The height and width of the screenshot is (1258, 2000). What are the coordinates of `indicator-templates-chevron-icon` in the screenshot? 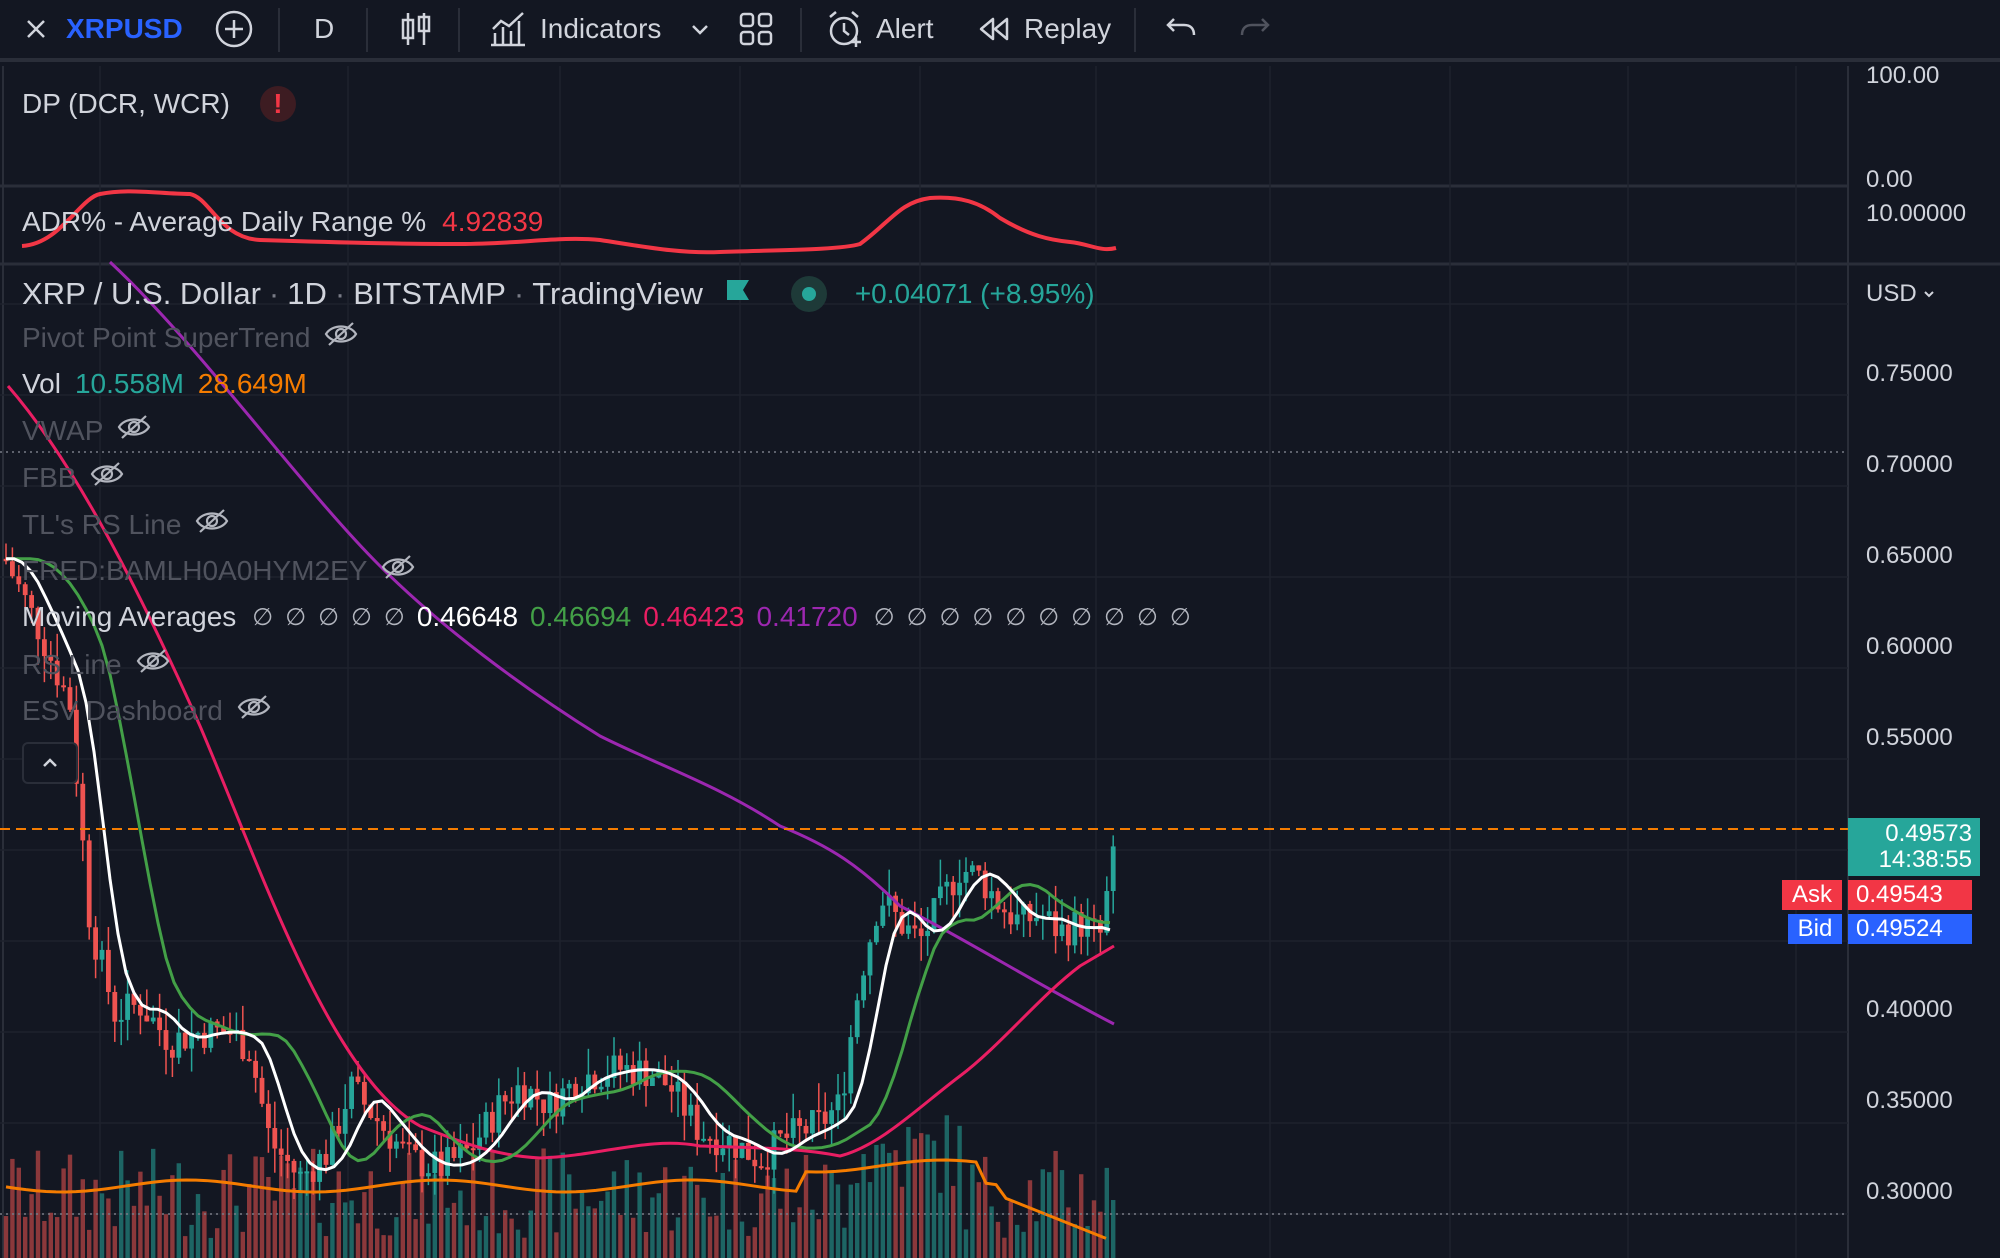 It's located at (700, 29).